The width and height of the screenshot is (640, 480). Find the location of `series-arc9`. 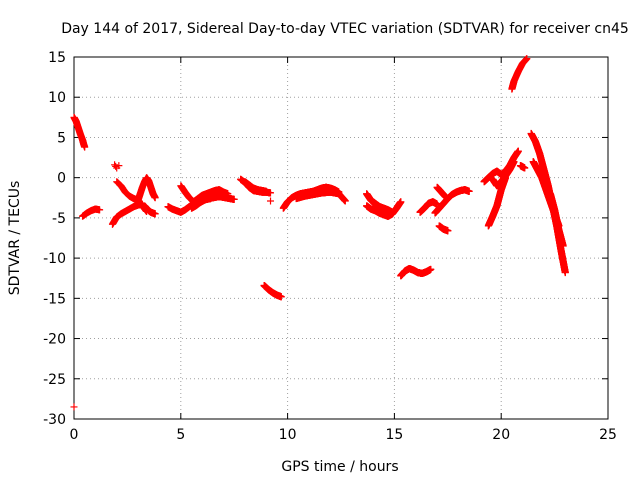

series-arc9 is located at coordinates (212, 202).